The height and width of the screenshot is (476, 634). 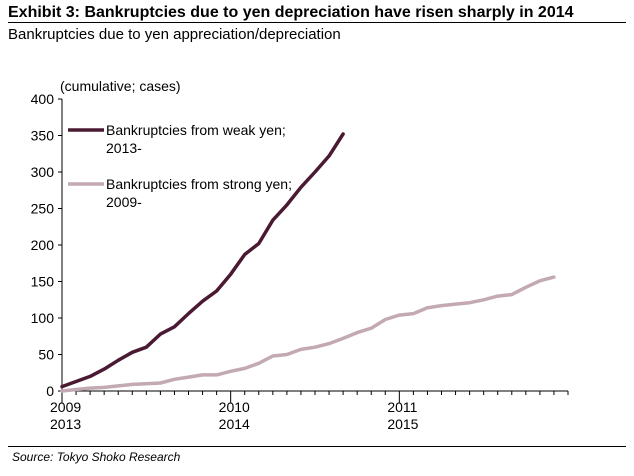 What do you see at coordinates (43, 172) in the screenshot?
I see `y-tick-label: 300` at bounding box center [43, 172].